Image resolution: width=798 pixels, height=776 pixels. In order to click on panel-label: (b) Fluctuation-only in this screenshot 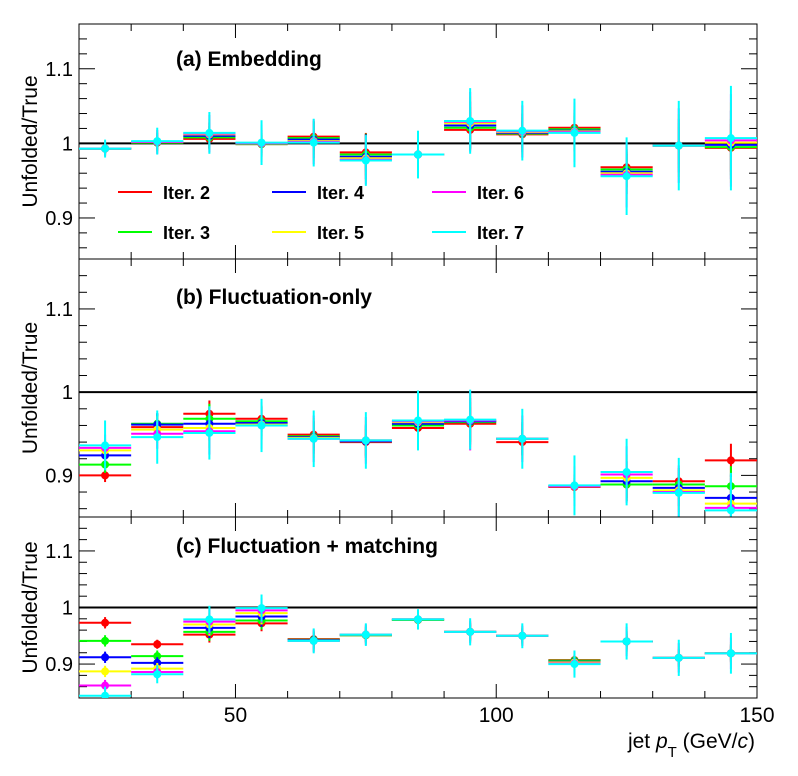, I will do `click(274, 297)`.